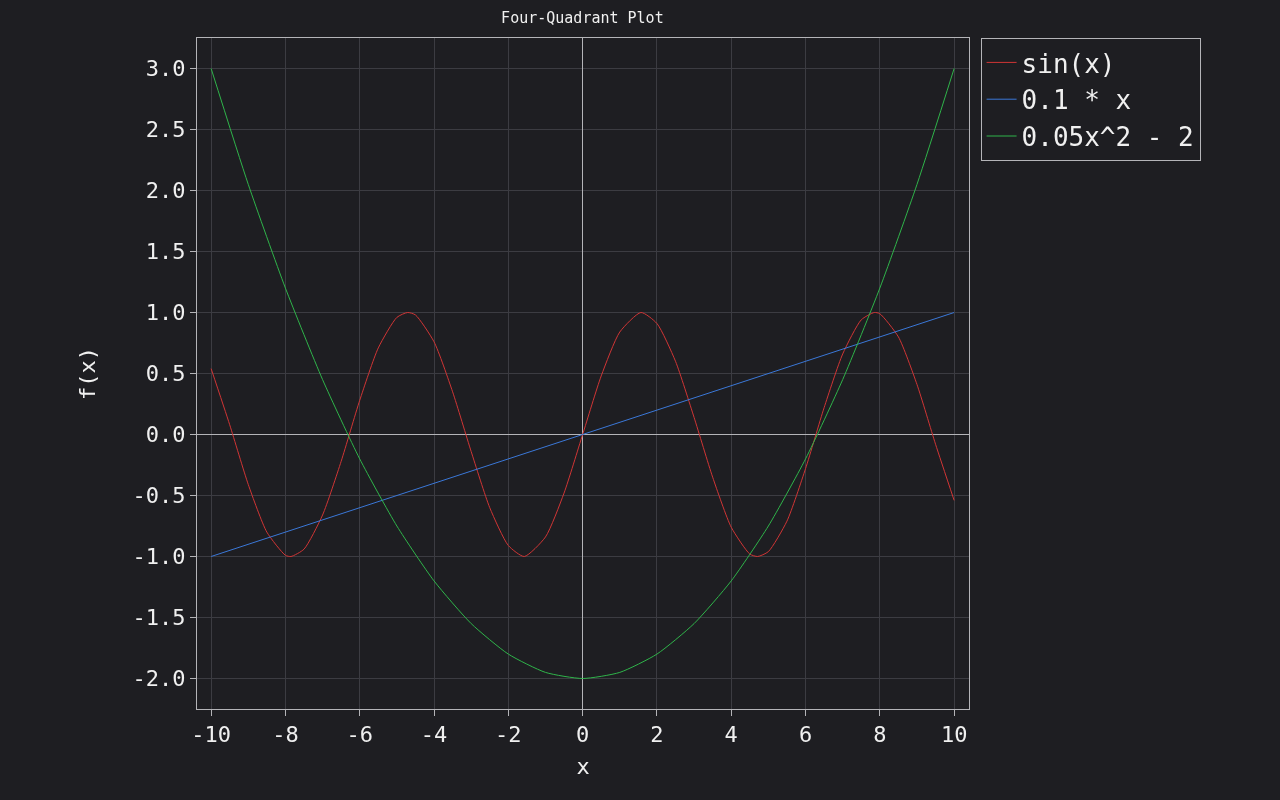 This screenshot has height=800, width=1280. I want to click on x-tick-label: -10, so click(211, 735).